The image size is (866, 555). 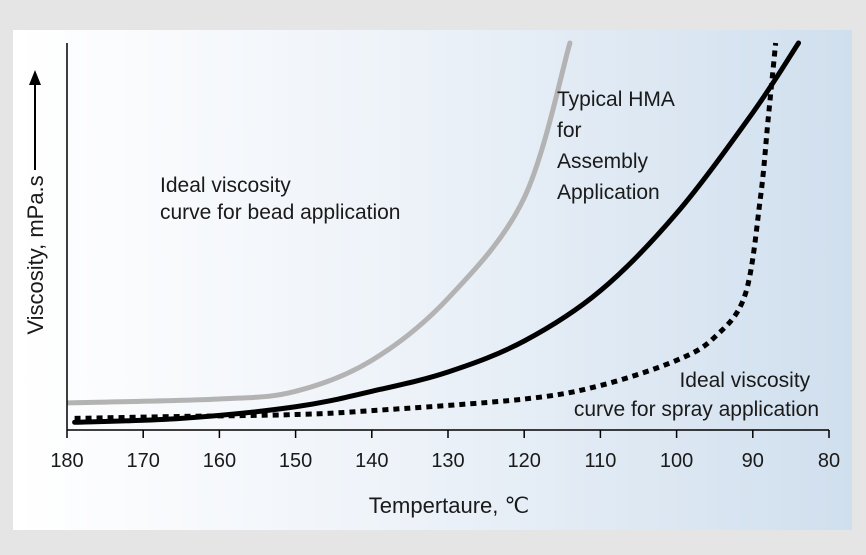 I want to click on x-tick-label: 180, so click(x=66, y=461).